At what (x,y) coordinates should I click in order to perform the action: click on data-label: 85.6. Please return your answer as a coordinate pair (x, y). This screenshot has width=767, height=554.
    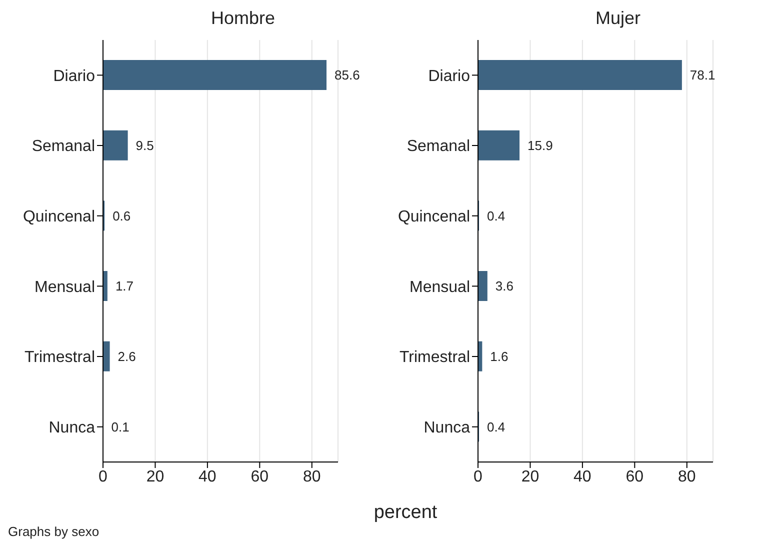
    Looking at the image, I should click on (347, 75).